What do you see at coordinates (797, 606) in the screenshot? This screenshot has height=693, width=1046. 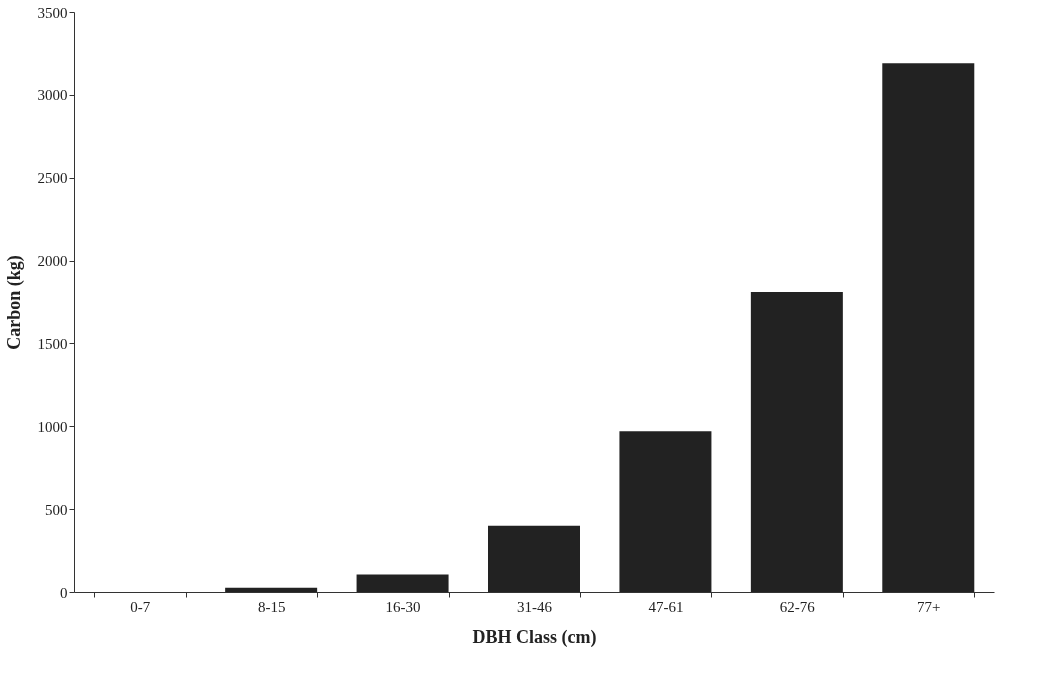 I see `x-tick-label: 62-76` at bounding box center [797, 606].